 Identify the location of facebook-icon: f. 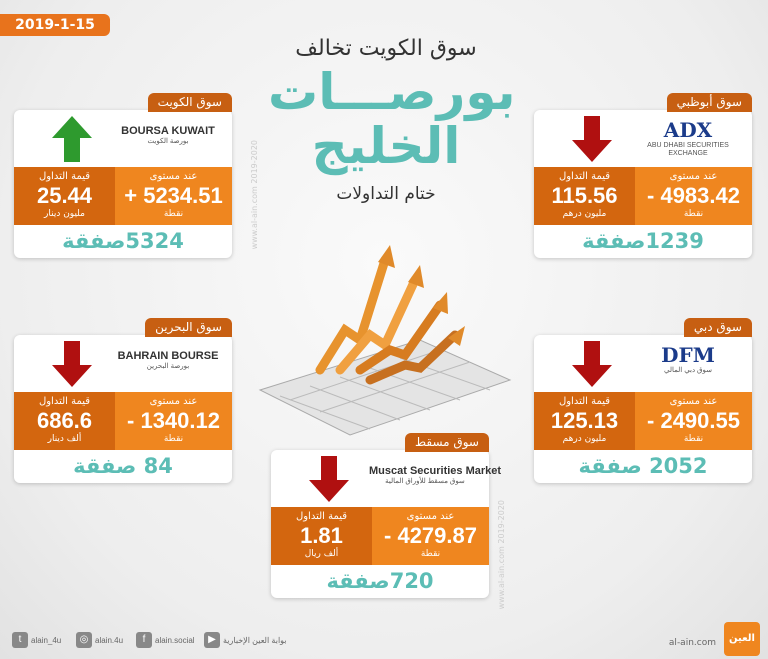
(144, 640).